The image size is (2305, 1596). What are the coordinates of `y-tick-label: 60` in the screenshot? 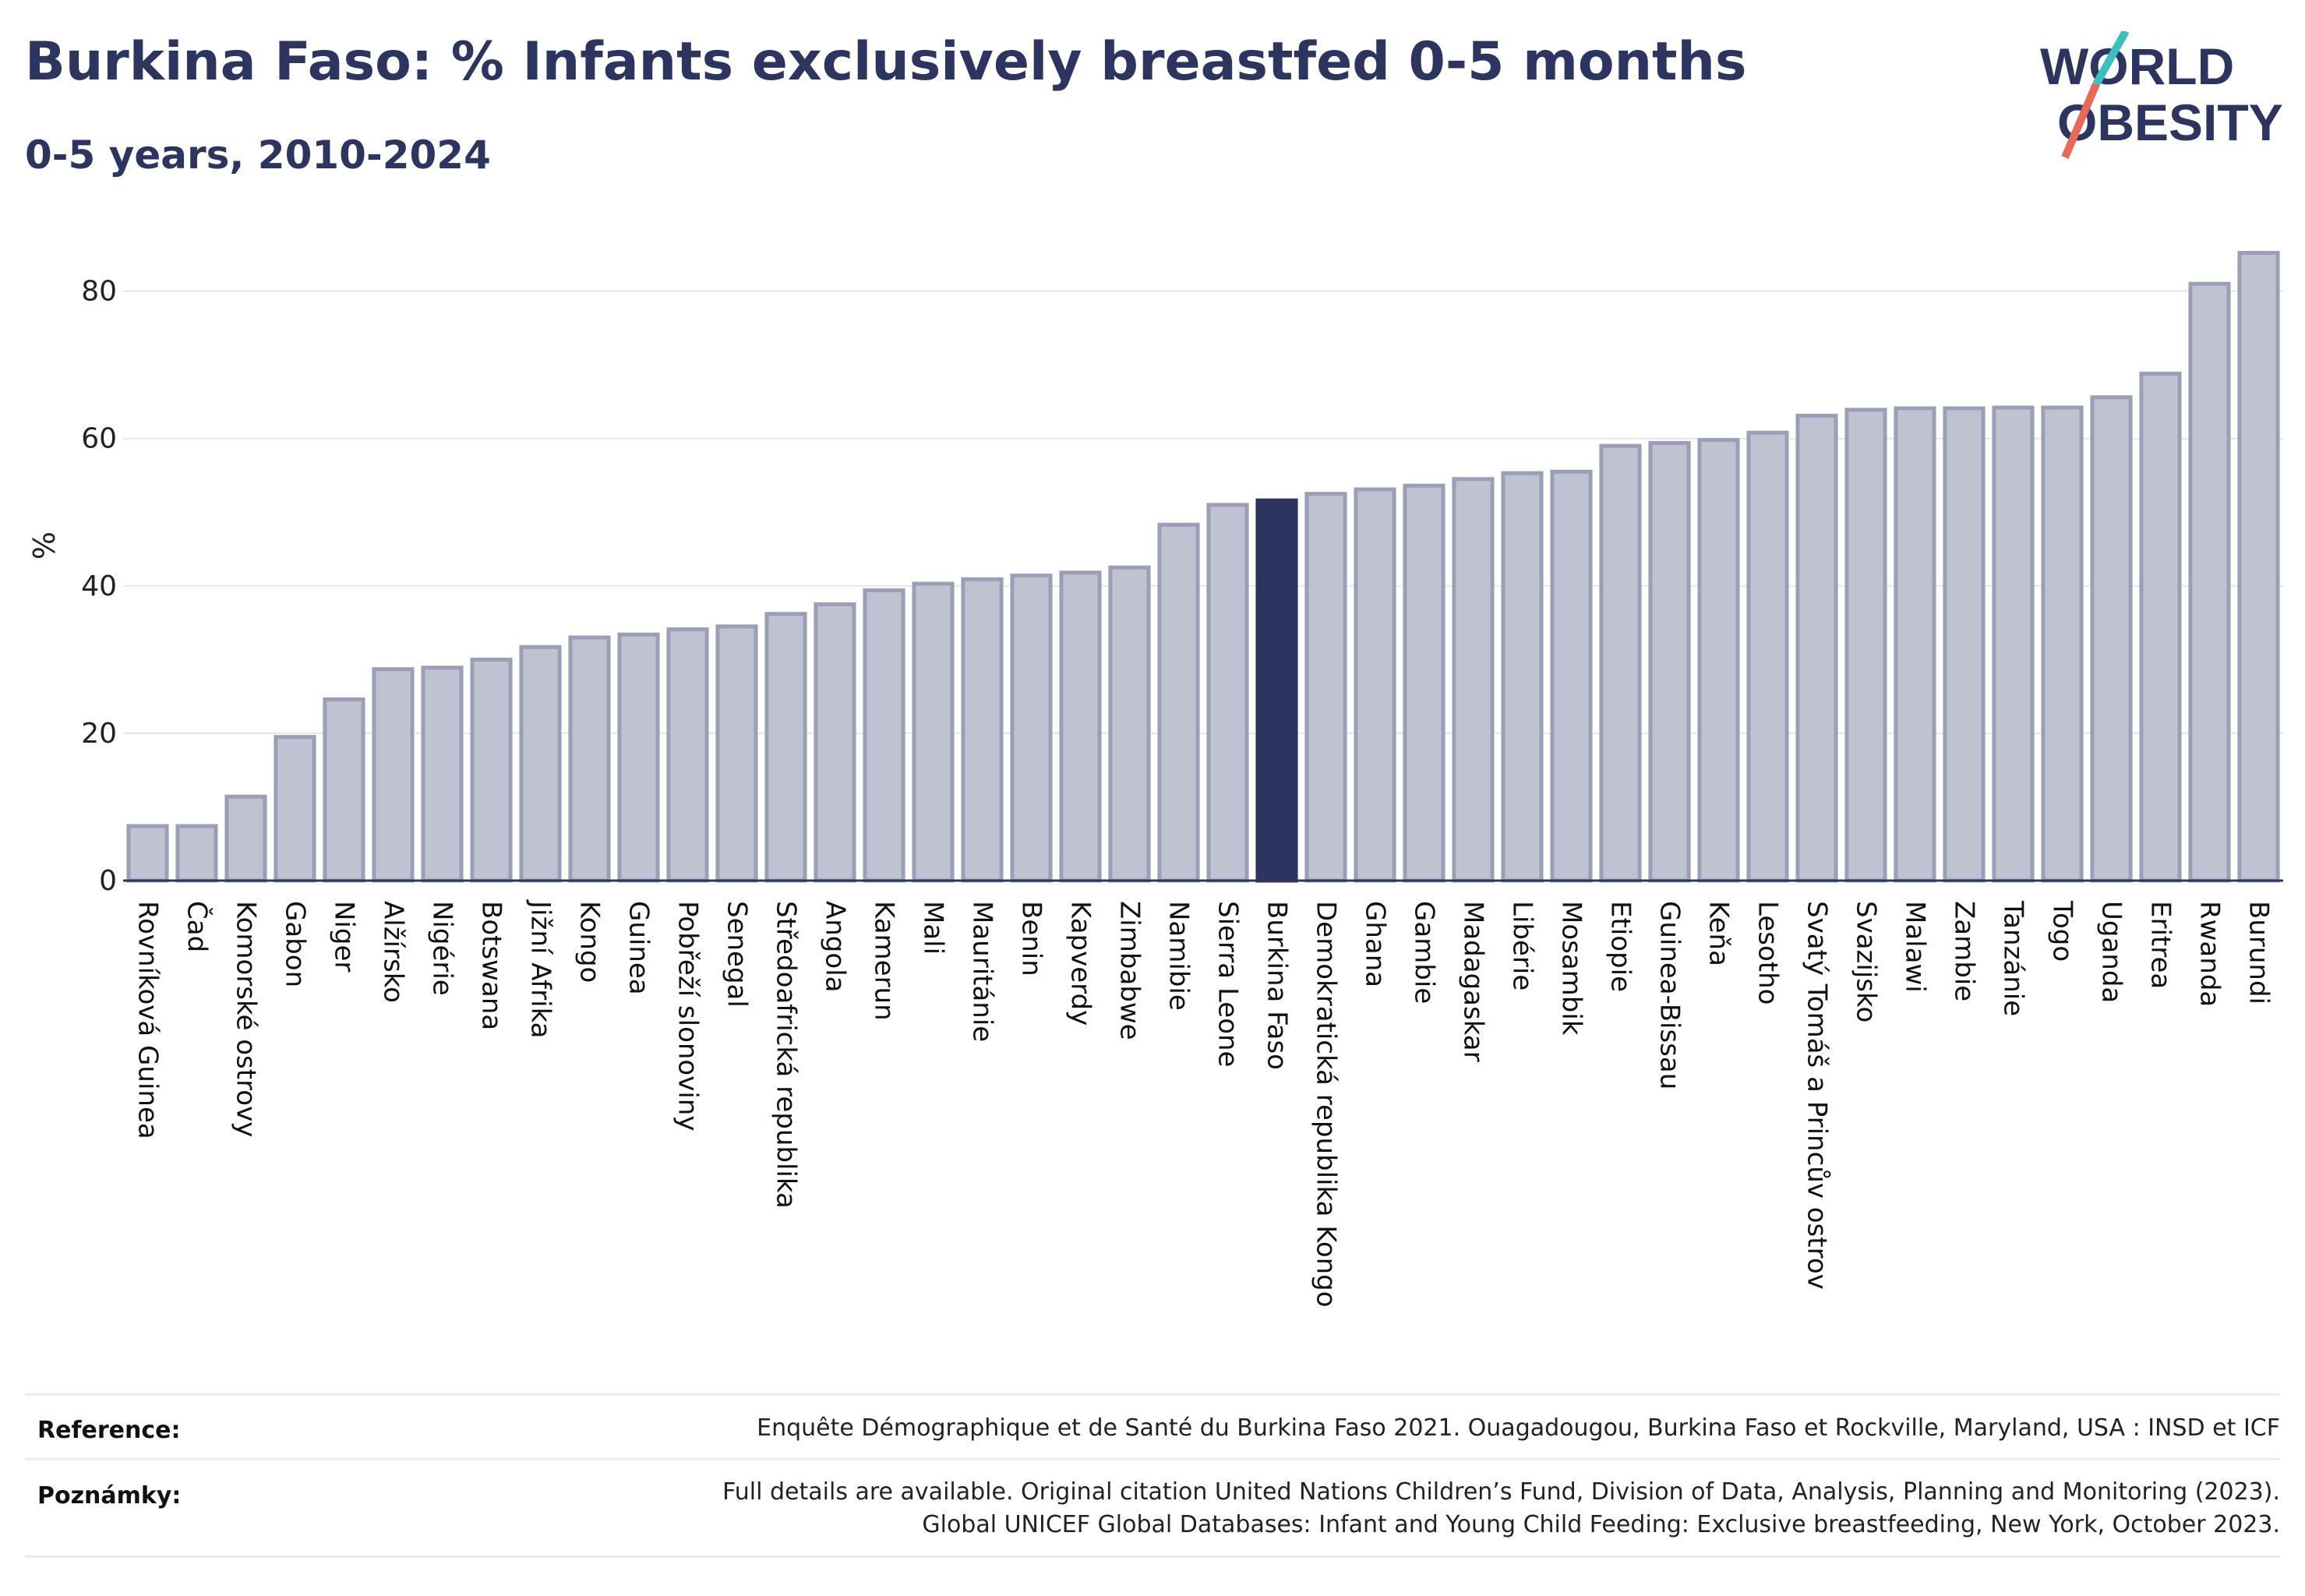 It's located at (99, 439).